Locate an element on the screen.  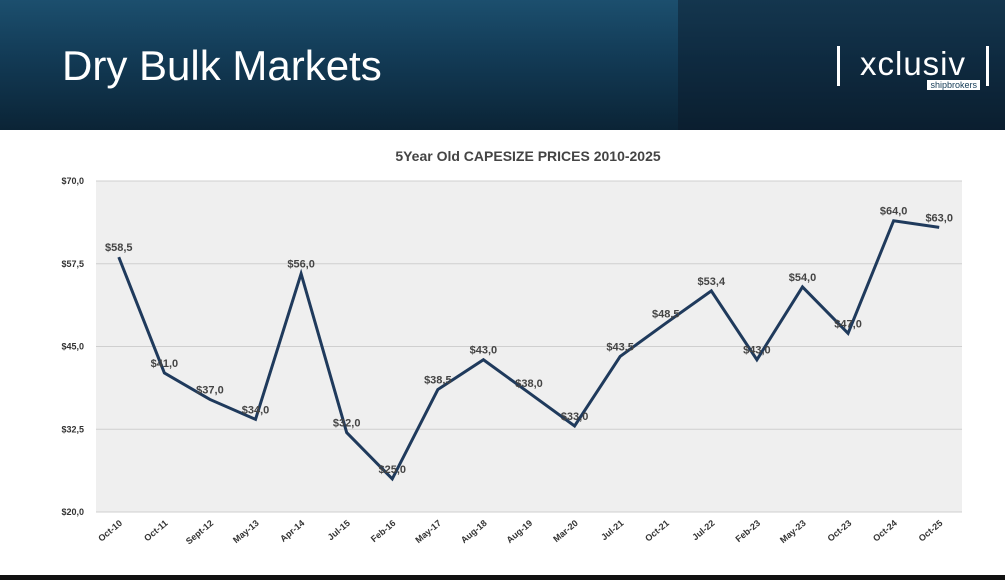
x-tick-label: Oct-24 is located at coordinates (885, 531).